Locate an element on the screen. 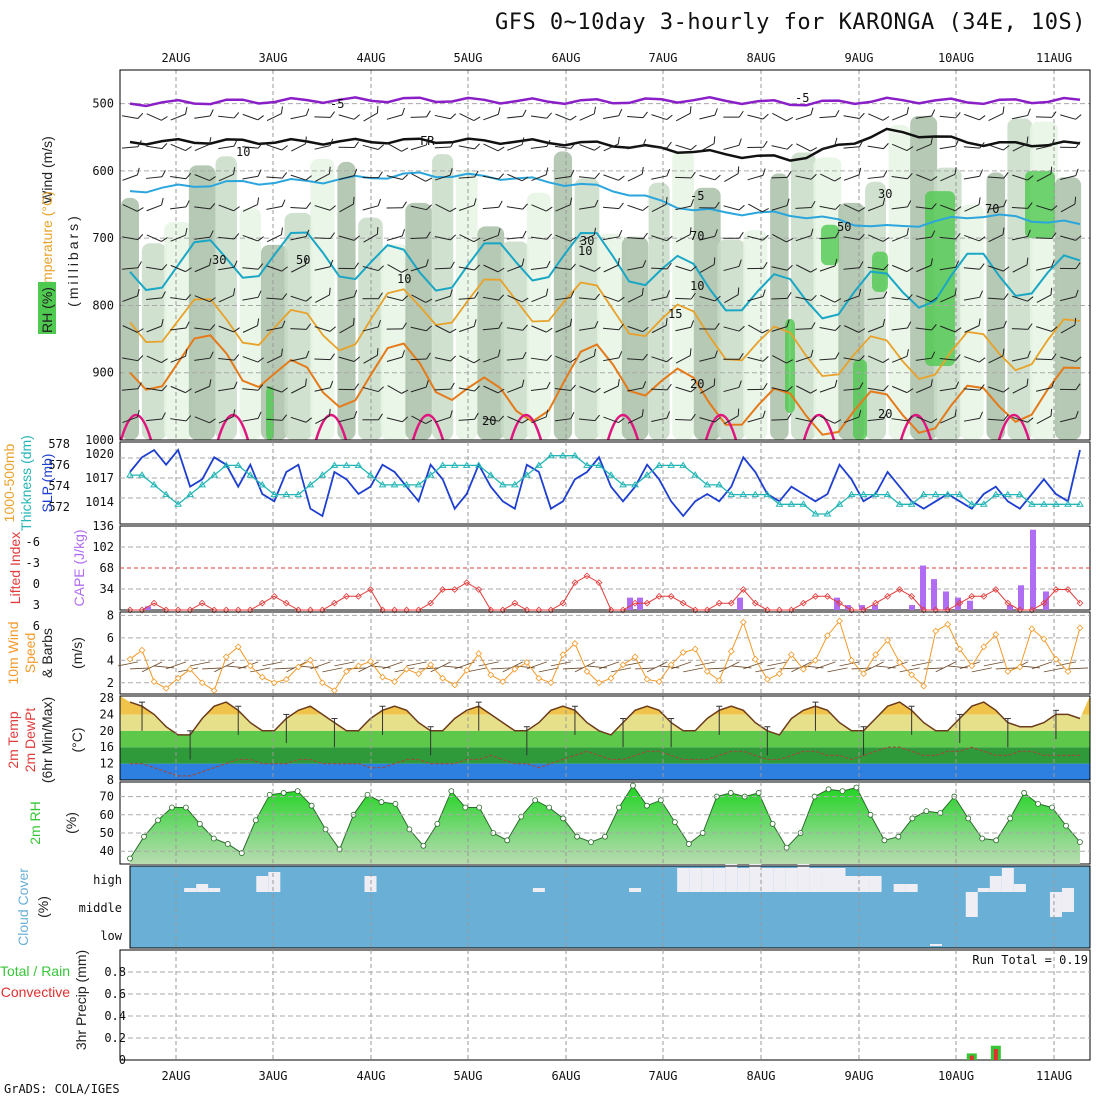  temp-tick: 12 is located at coordinates (107, 764).